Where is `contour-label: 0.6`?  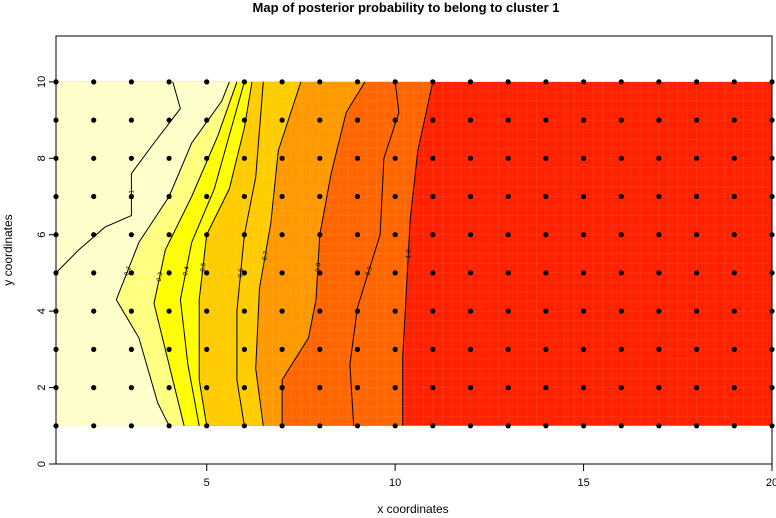 contour-label: 0.6 is located at coordinates (241, 273).